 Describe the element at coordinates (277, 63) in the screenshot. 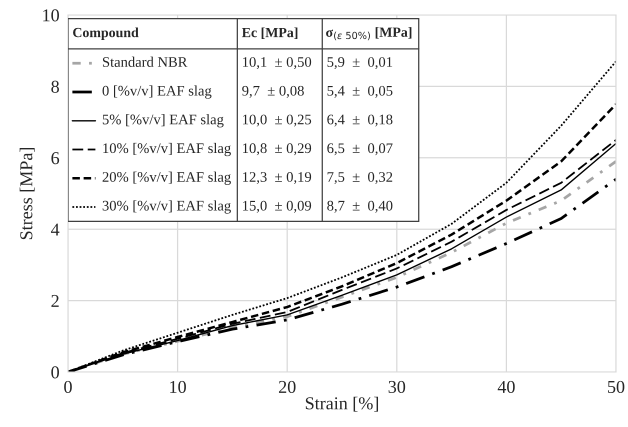

I see `annotation: 10,1 ± 0,50` at that location.